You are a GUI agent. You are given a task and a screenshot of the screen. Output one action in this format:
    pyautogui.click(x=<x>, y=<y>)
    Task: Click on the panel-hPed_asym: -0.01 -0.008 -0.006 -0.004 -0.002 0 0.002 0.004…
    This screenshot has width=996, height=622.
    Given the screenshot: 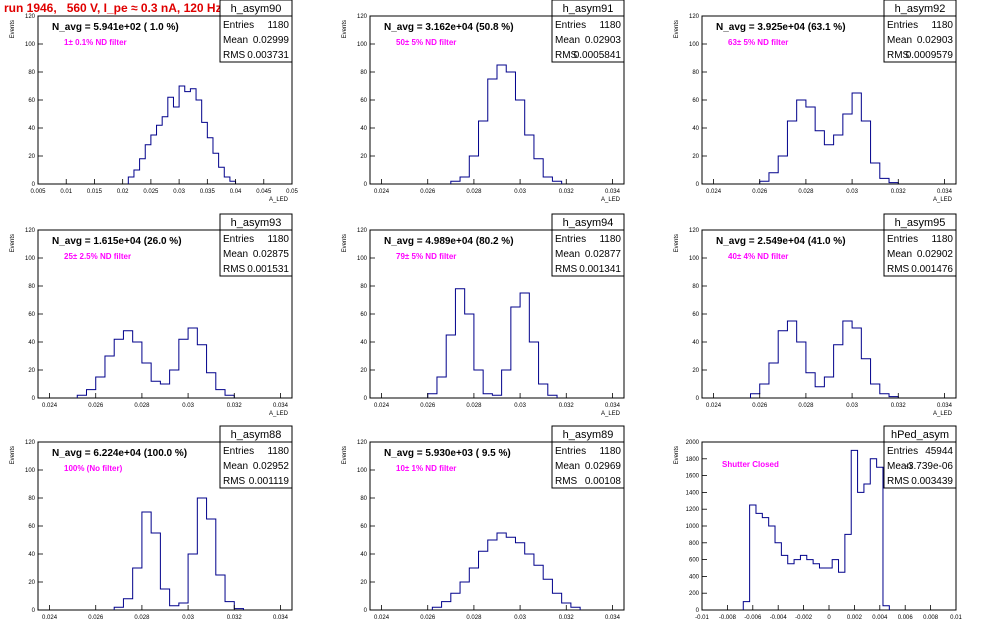 What is the action you would take?
    pyautogui.click(x=818, y=523)
    